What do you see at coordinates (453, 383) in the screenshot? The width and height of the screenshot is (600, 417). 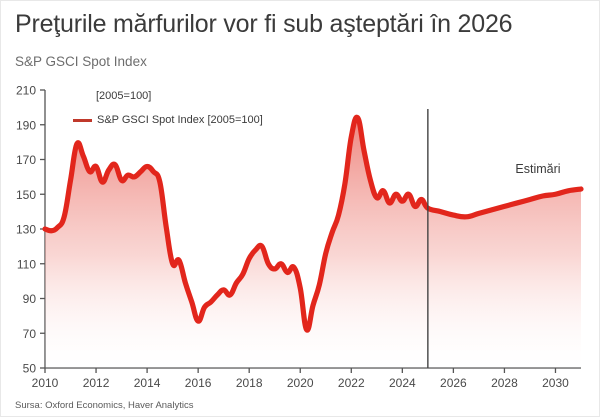 I see `x-tick-label: 2026` at bounding box center [453, 383].